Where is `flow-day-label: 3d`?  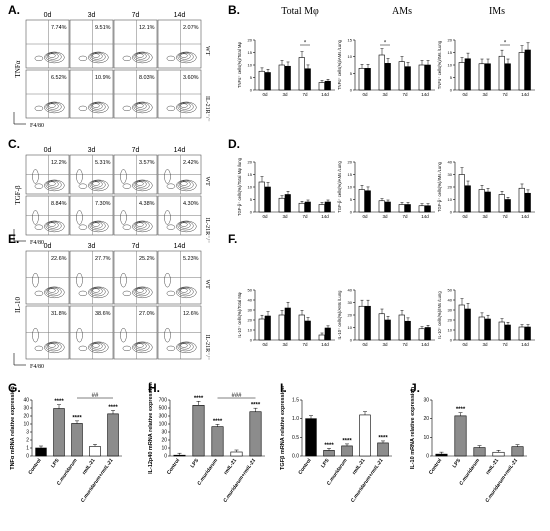
flow-day-label: 3d is located at coordinates (92, 150).